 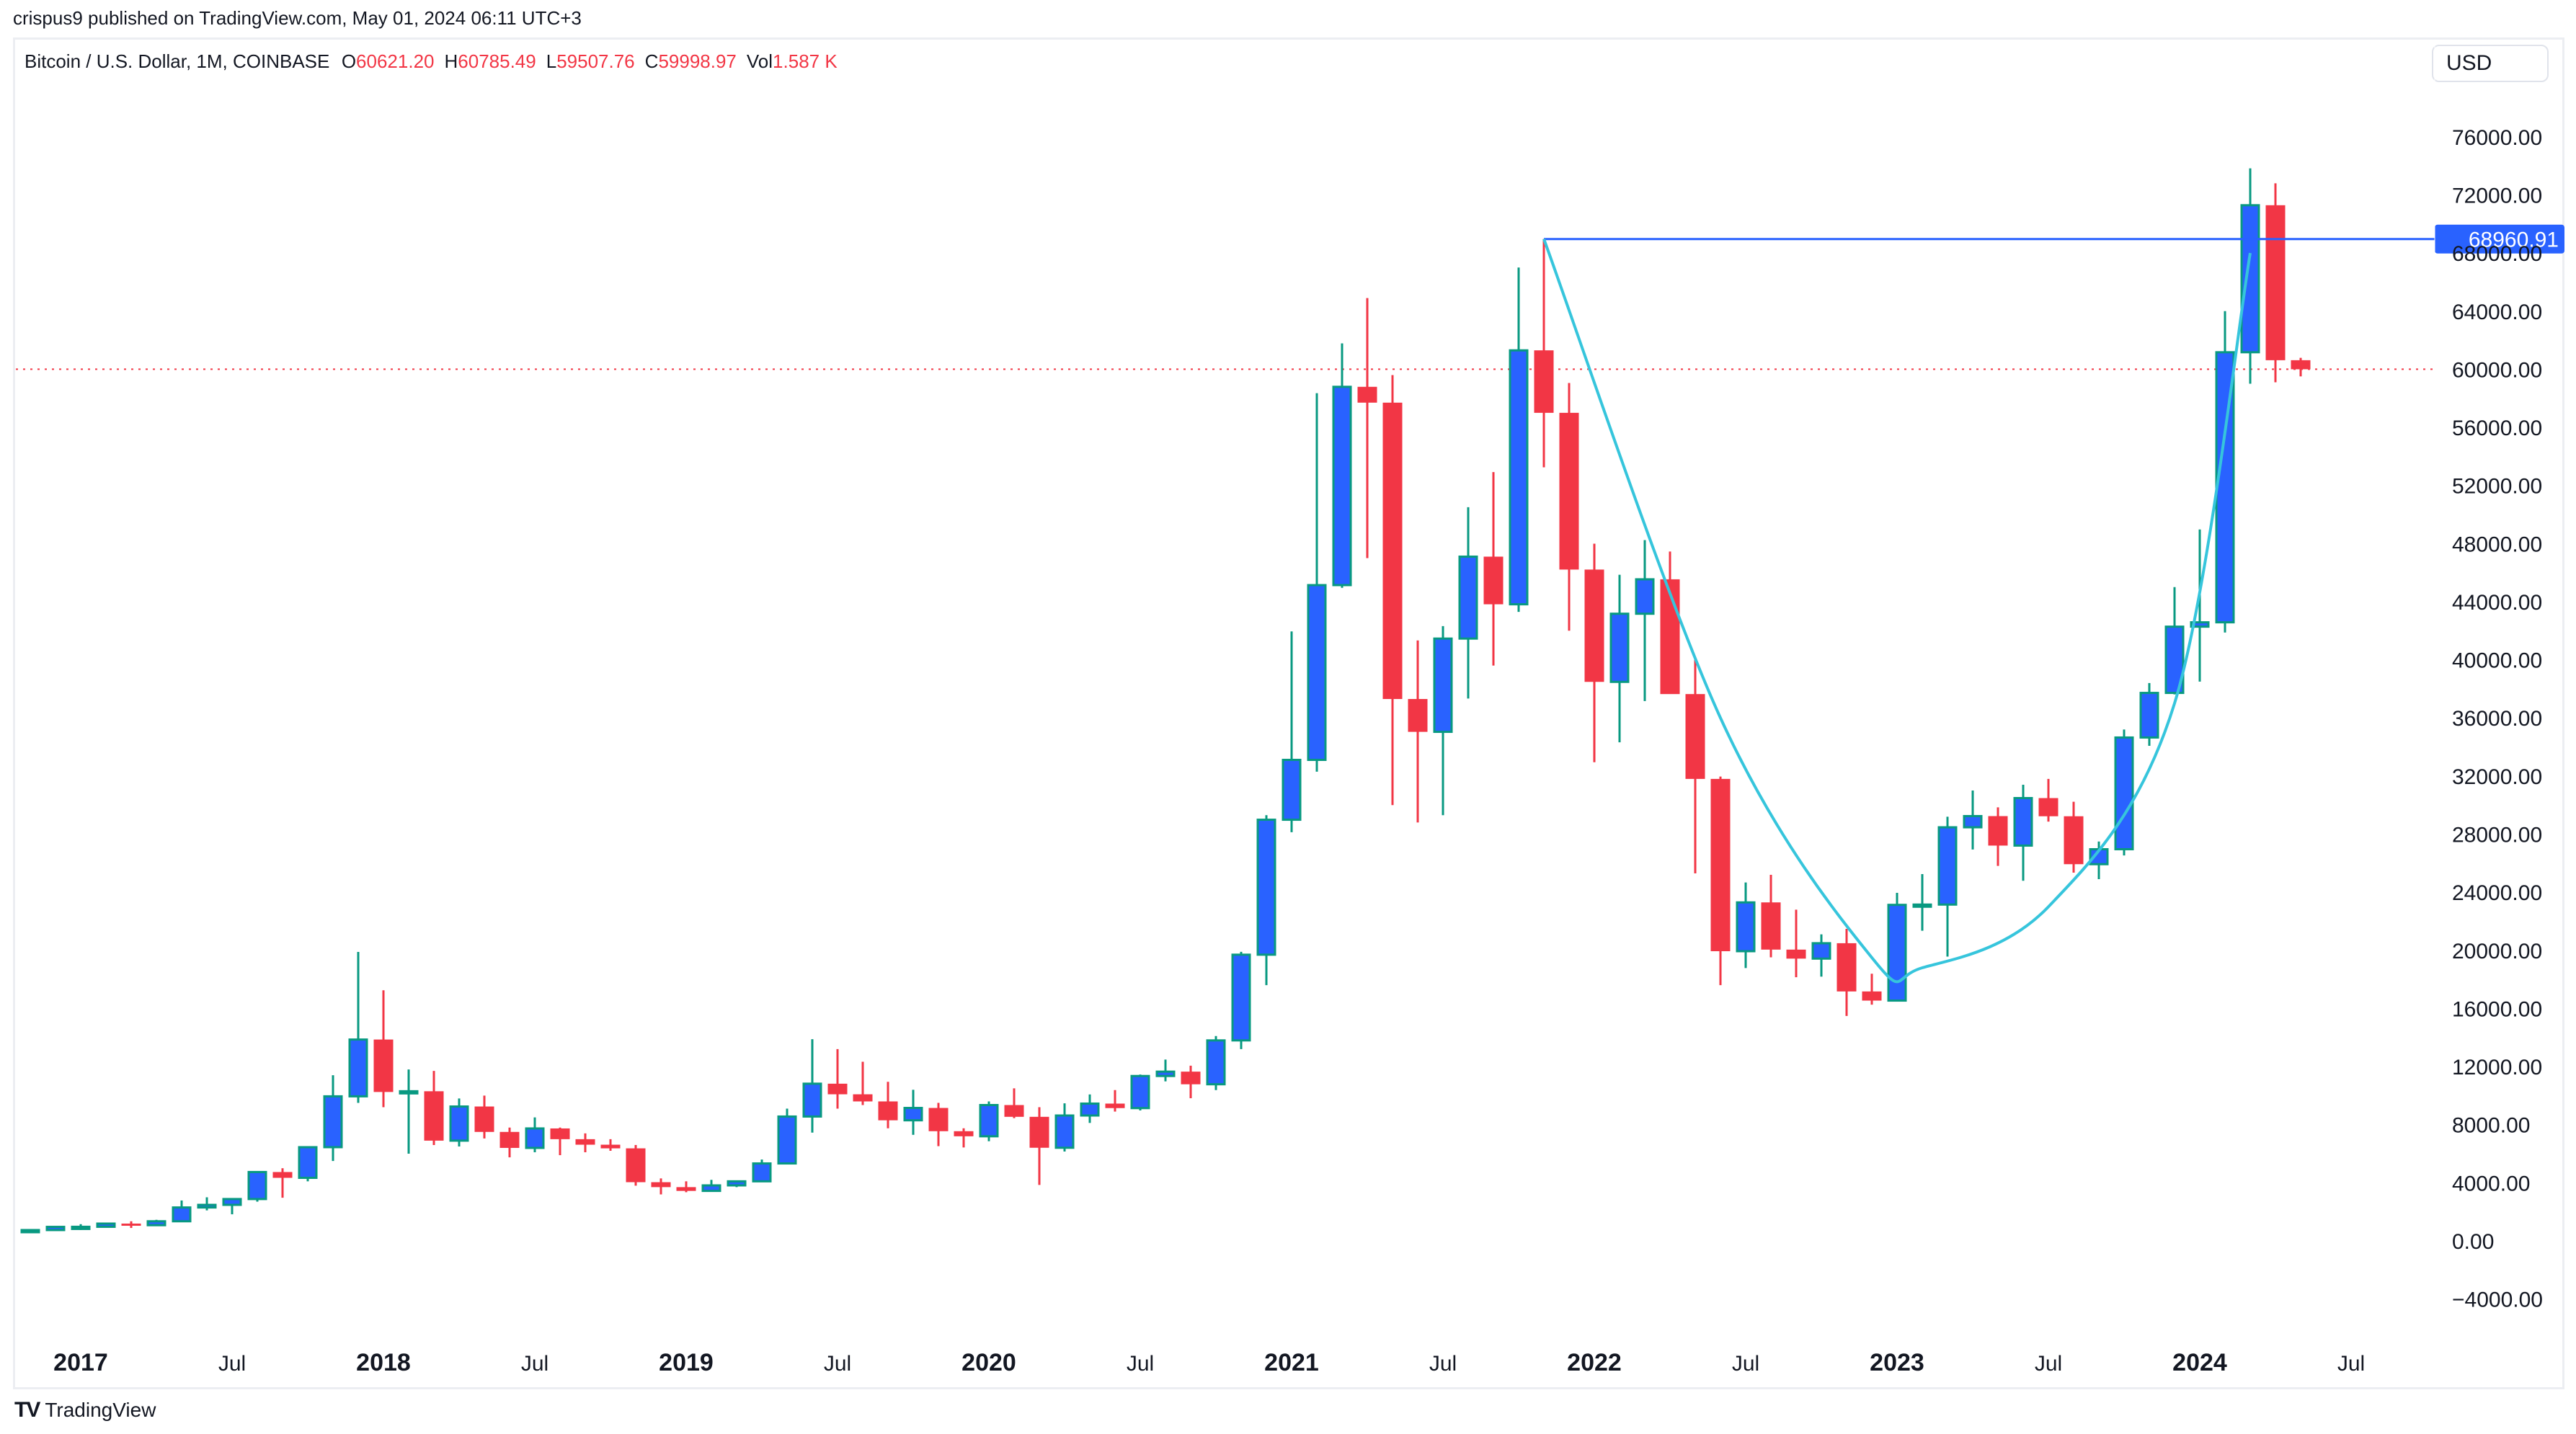 What do you see at coordinates (595, 61) in the screenshot?
I see `low-value: 59507.76` at bounding box center [595, 61].